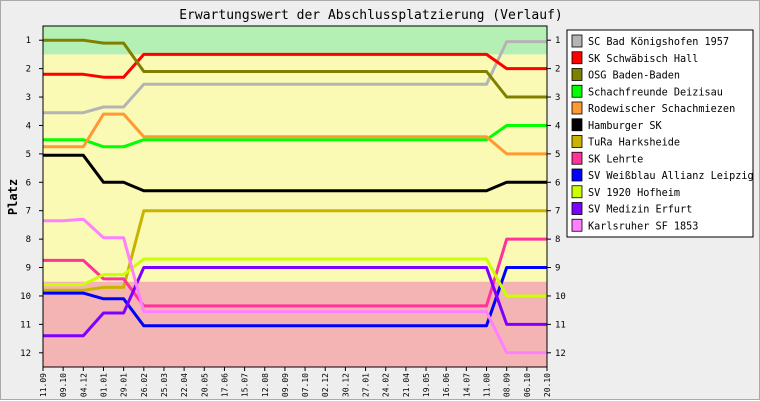 The width and height of the screenshot is (760, 401). Describe the element at coordinates (640, 210) in the screenshot. I see `legend-label: SV Medizin Erfurt` at that location.